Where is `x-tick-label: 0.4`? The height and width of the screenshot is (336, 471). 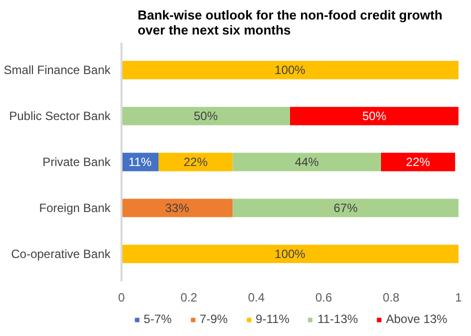
x-tick-label: 0.4 is located at coordinates (256, 297).